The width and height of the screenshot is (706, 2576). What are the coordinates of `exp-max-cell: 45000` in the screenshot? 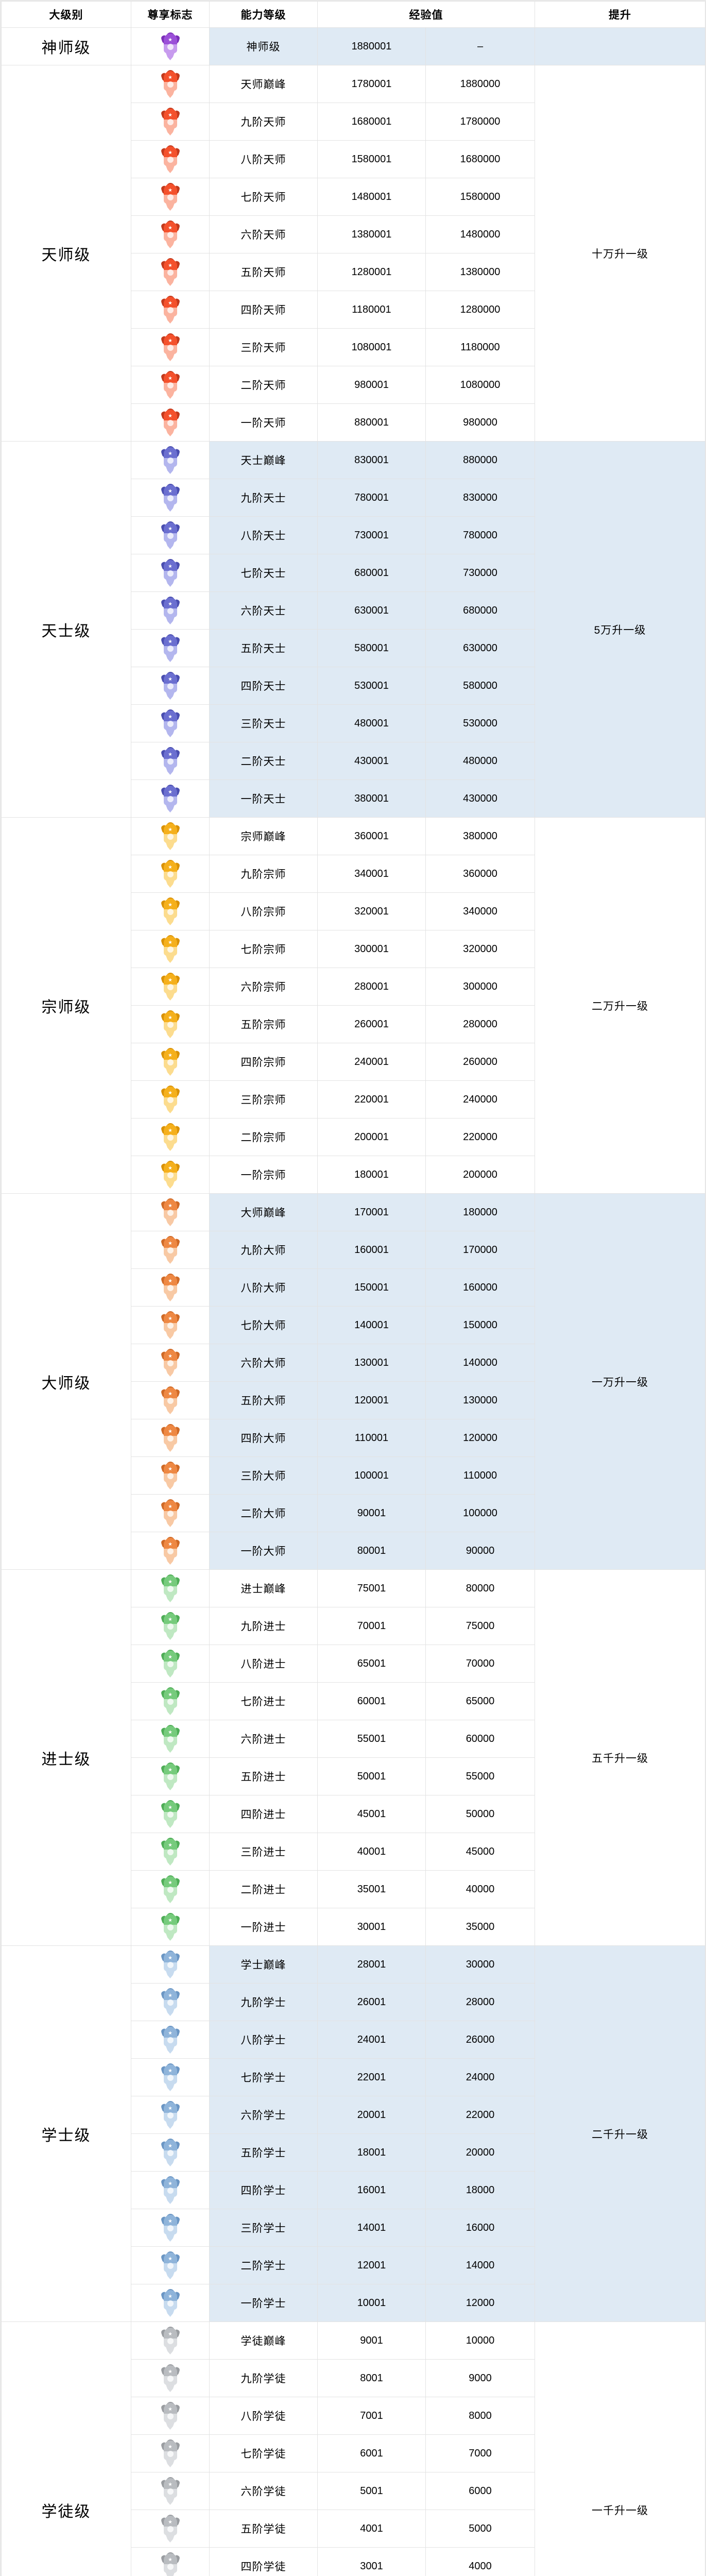 It's located at (480, 1852).